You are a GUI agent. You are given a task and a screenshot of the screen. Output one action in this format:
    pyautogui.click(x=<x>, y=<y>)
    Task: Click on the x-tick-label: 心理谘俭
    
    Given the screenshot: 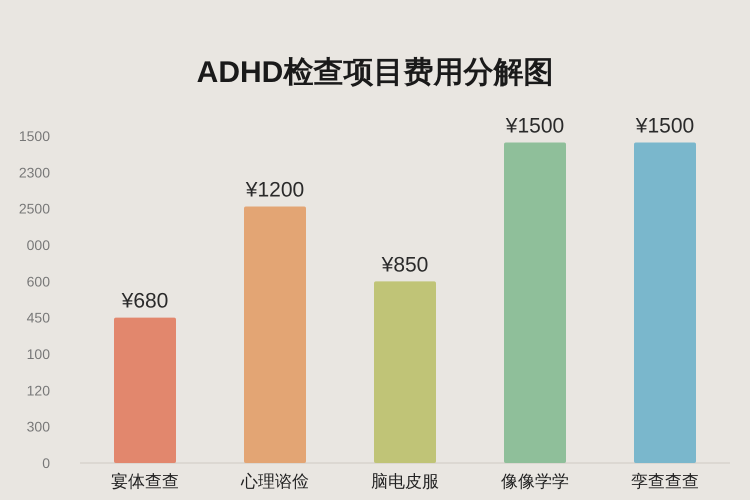 What is the action you would take?
    pyautogui.click(x=274, y=481)
    